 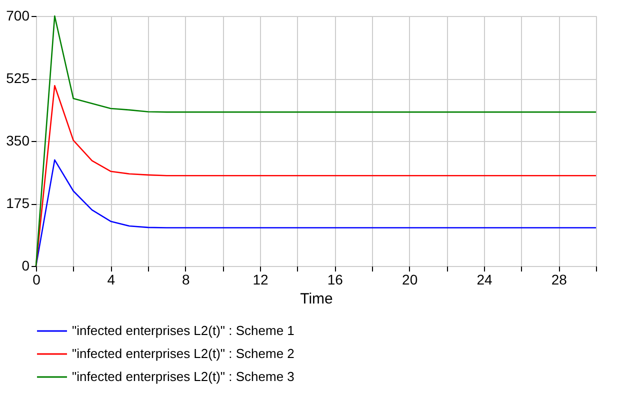 What do you see at coordinates (559, 280) in the screenshot?
I see `x-tick-label: 28` at bounding box center [559, 280].